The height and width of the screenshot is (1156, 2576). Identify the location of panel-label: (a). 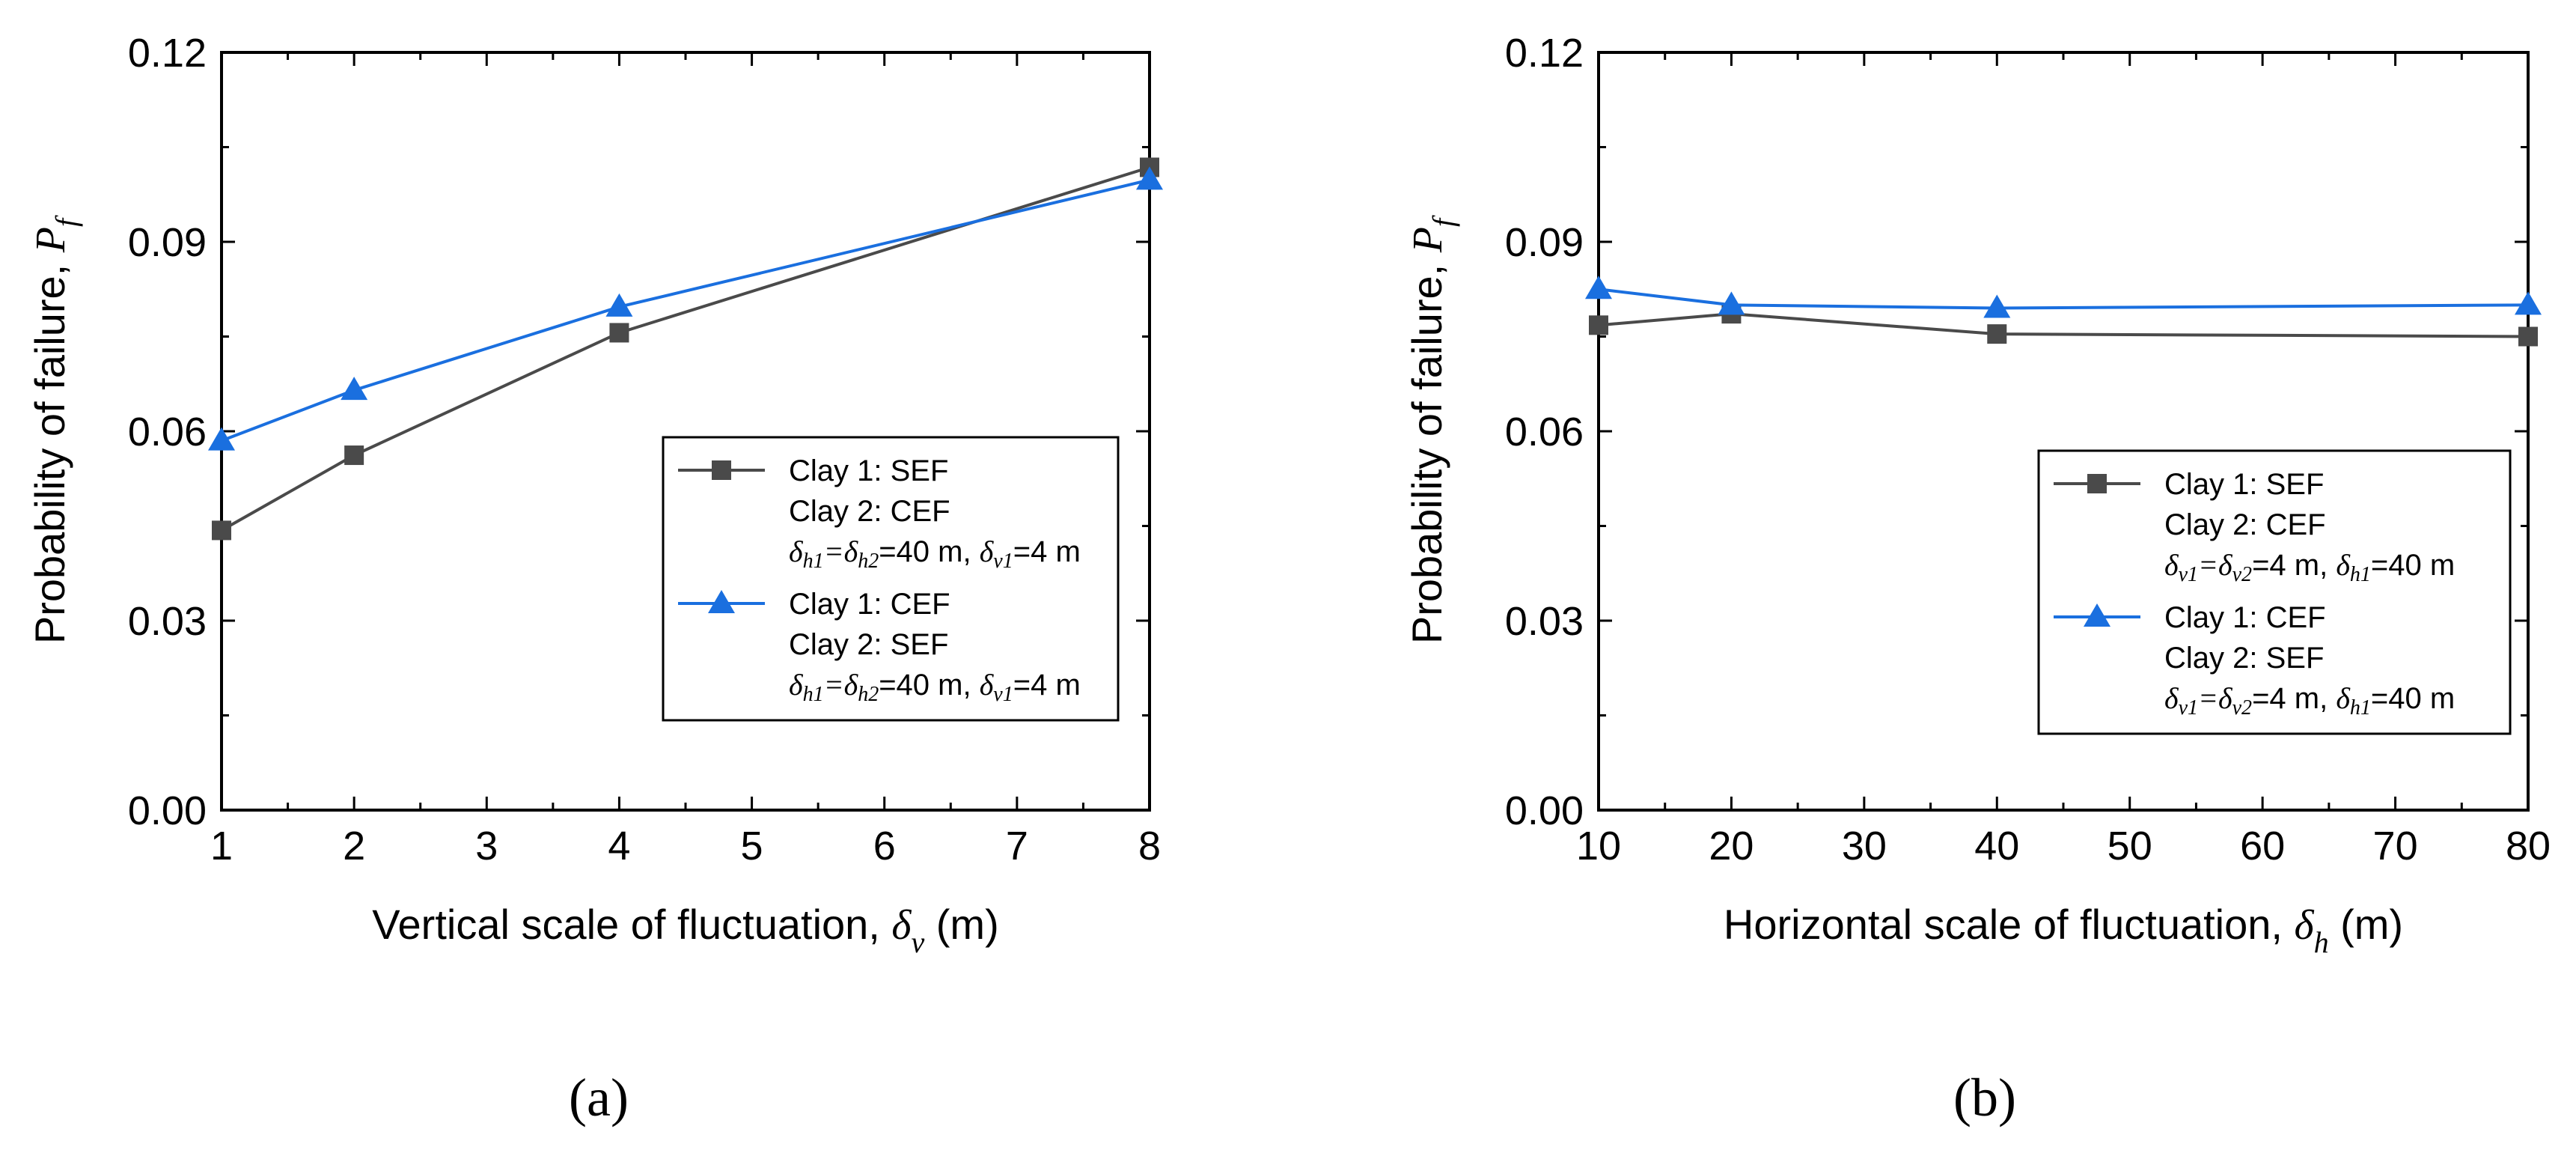
(599, 1098).